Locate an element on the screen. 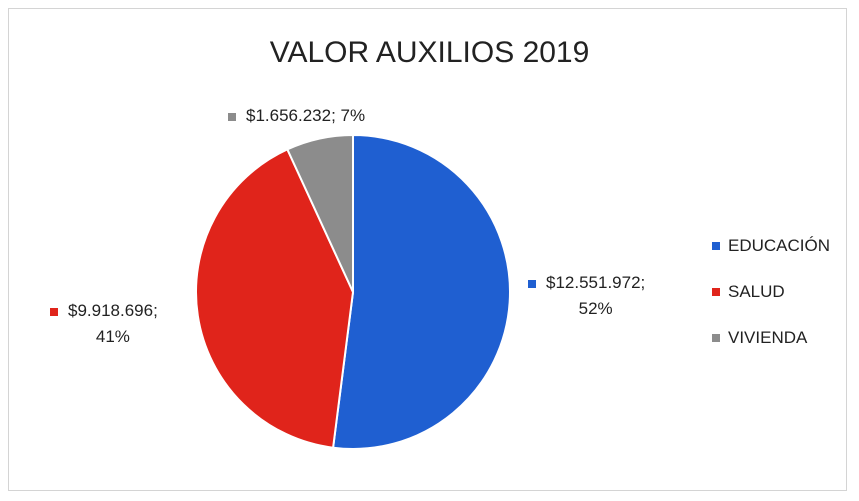 The image size is (859, 501). data-label-percent: 52% is located at coordinates (595, 308).